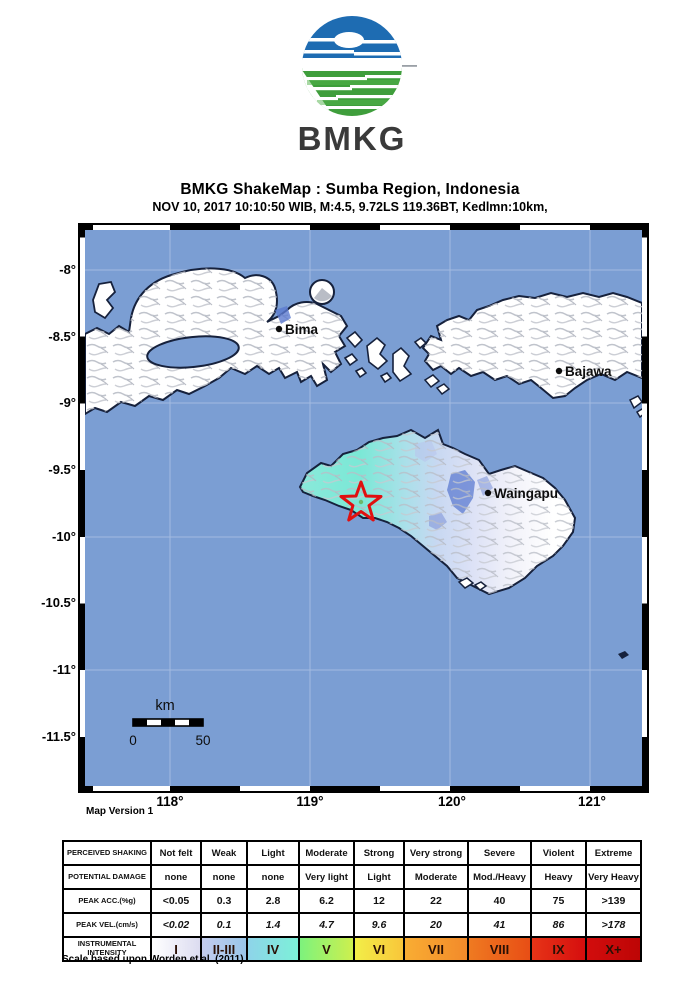 The image size is (700, 991). What do you see at coordinates (310, 801) in the screenshot?
I see `lon-label-119: 119°` at bounding box center [310, 801].